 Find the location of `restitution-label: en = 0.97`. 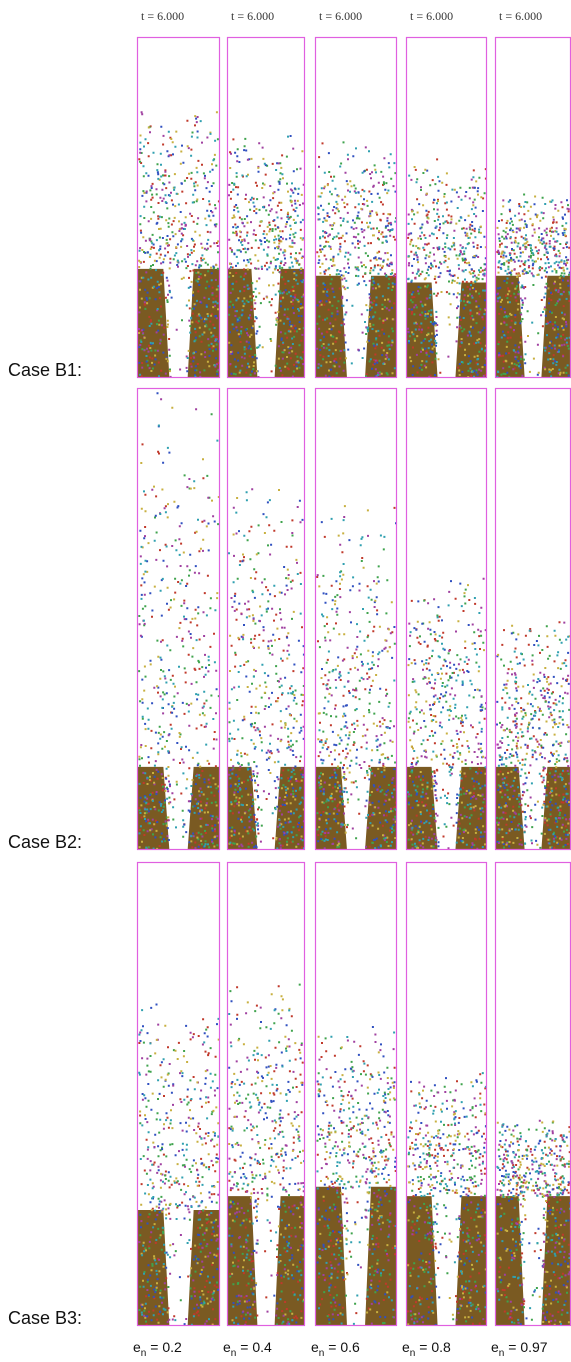

restitution-label: en = 0.97 is located at coordinates (519, 1349).